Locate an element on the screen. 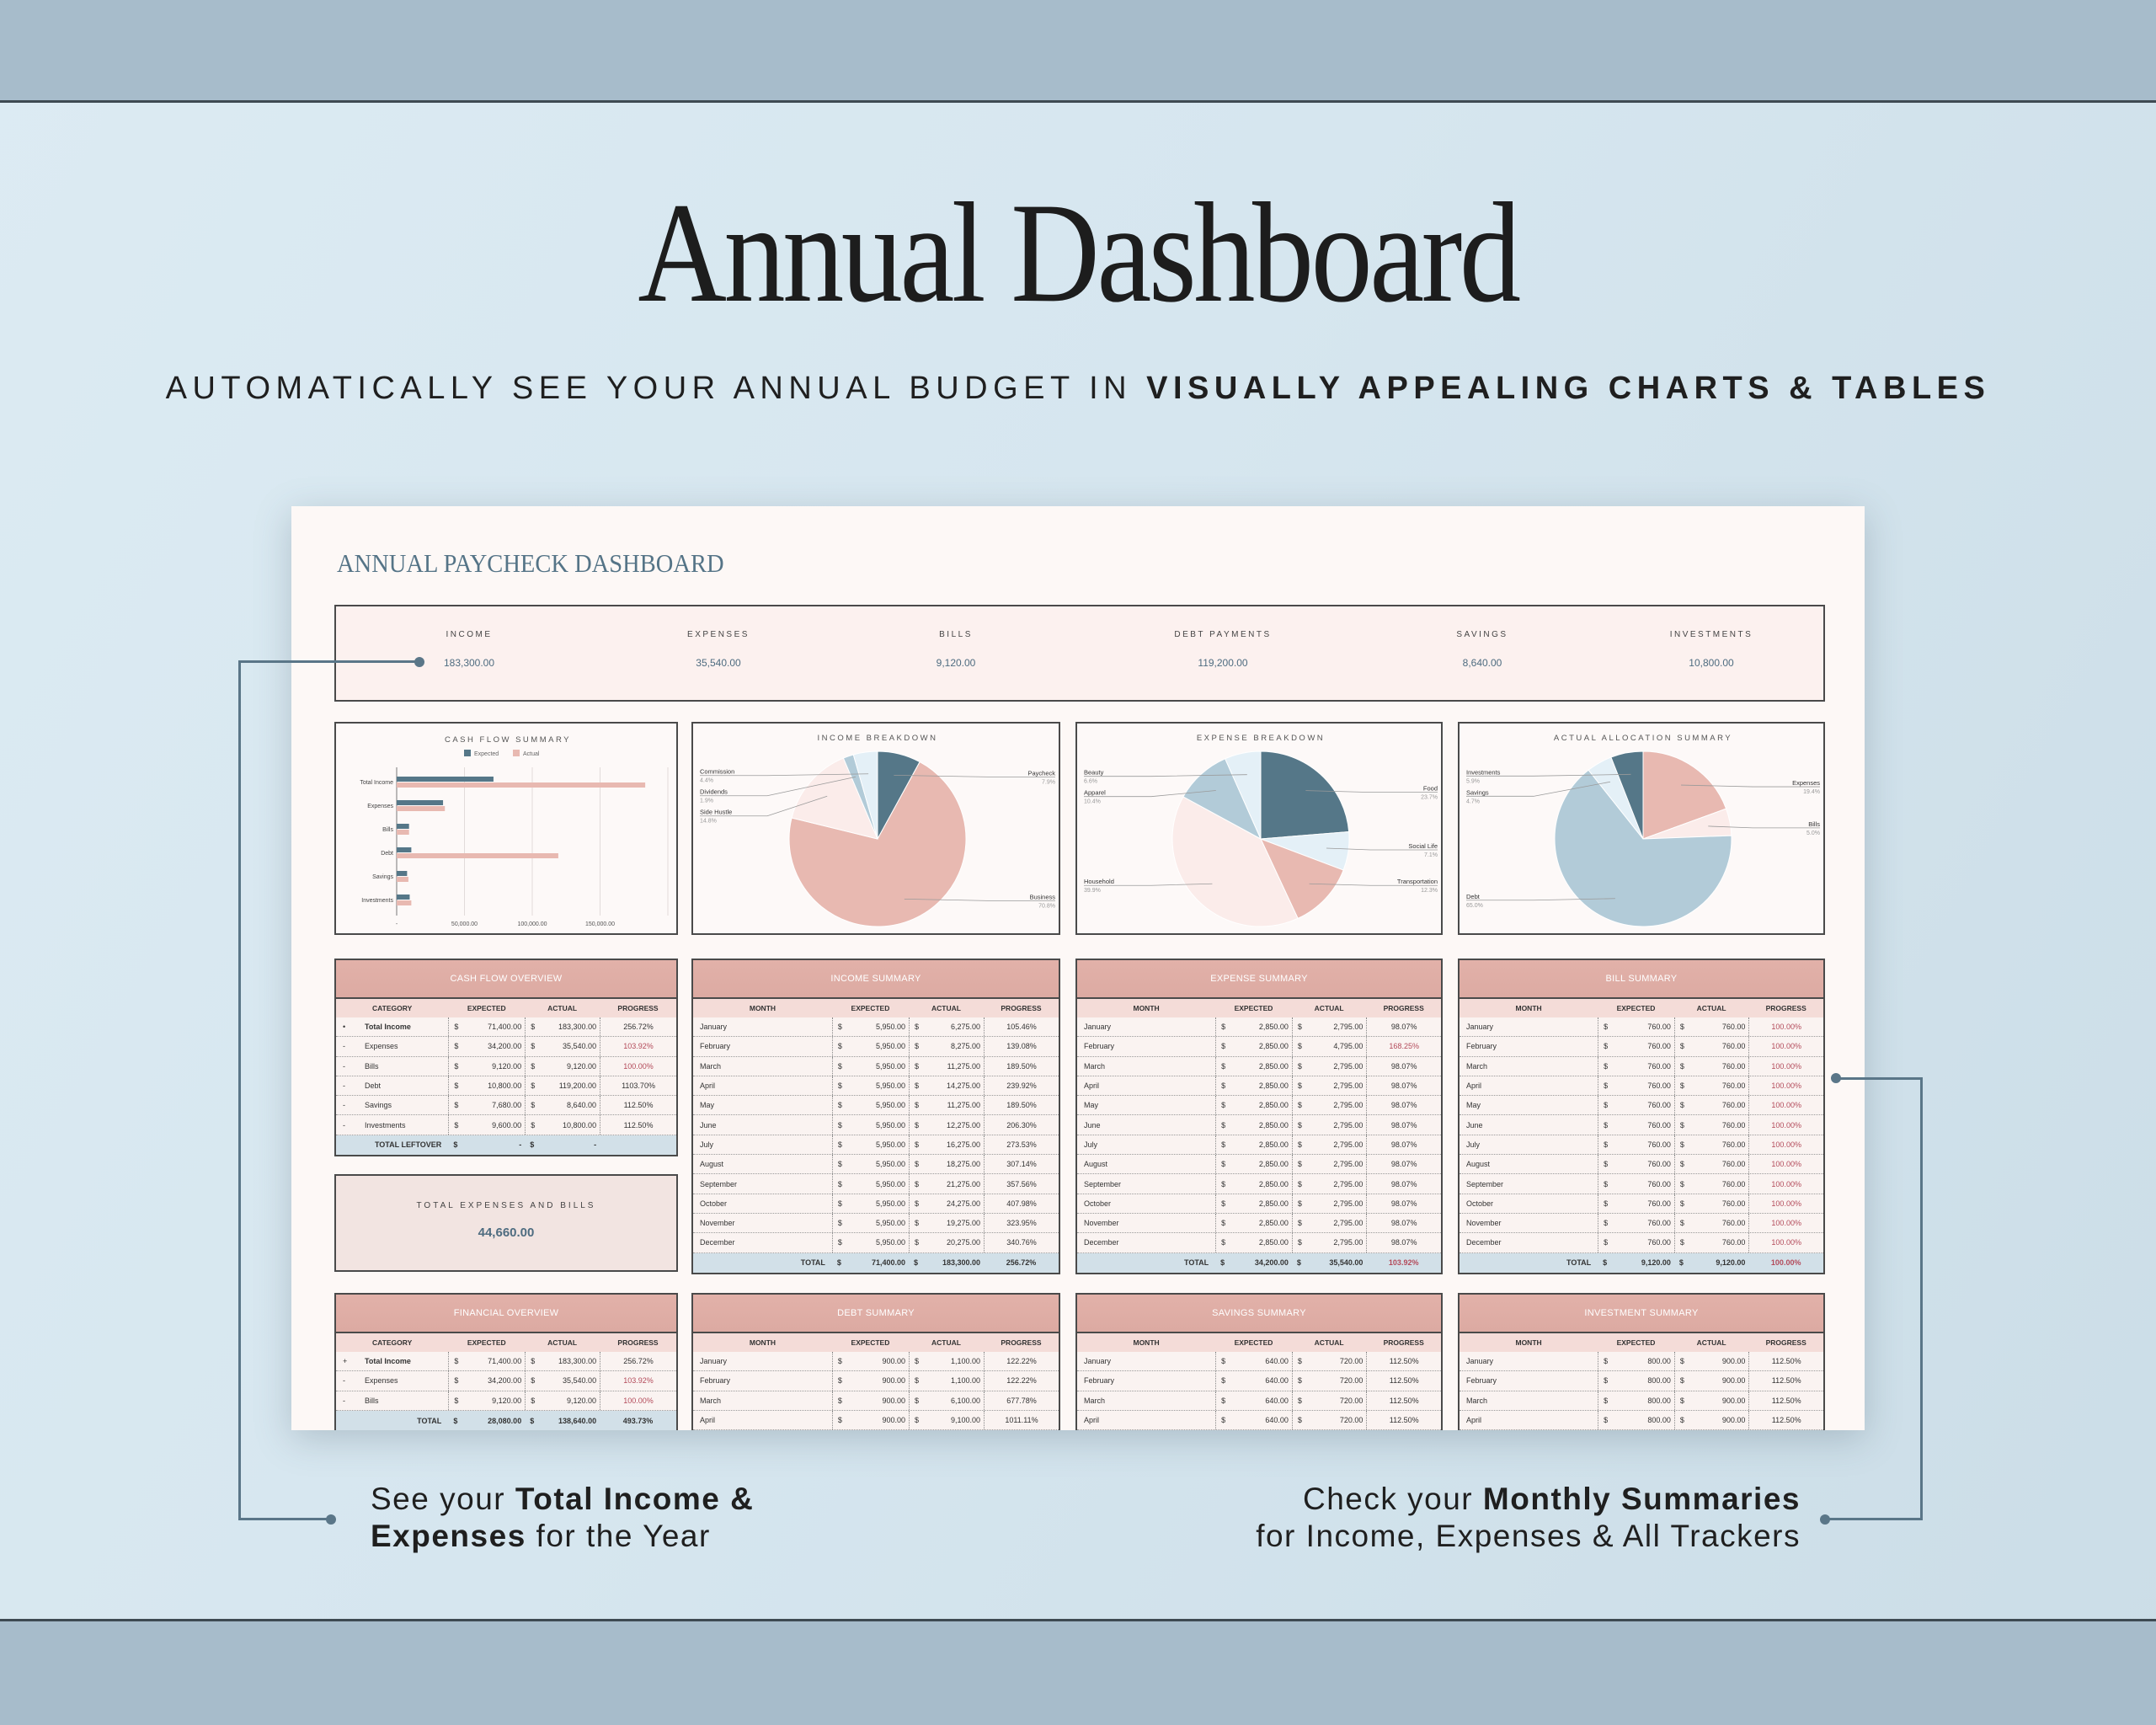  row-label: - Debt is located at coordinates (392, 1085).